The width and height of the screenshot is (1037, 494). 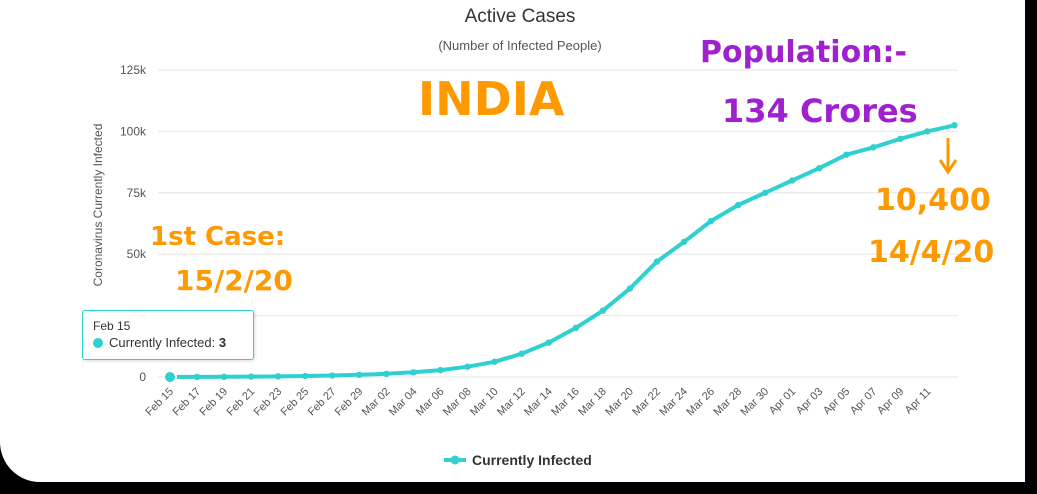 I want to click on x-tick-label: Apr 05, so click(x=836, y=401).